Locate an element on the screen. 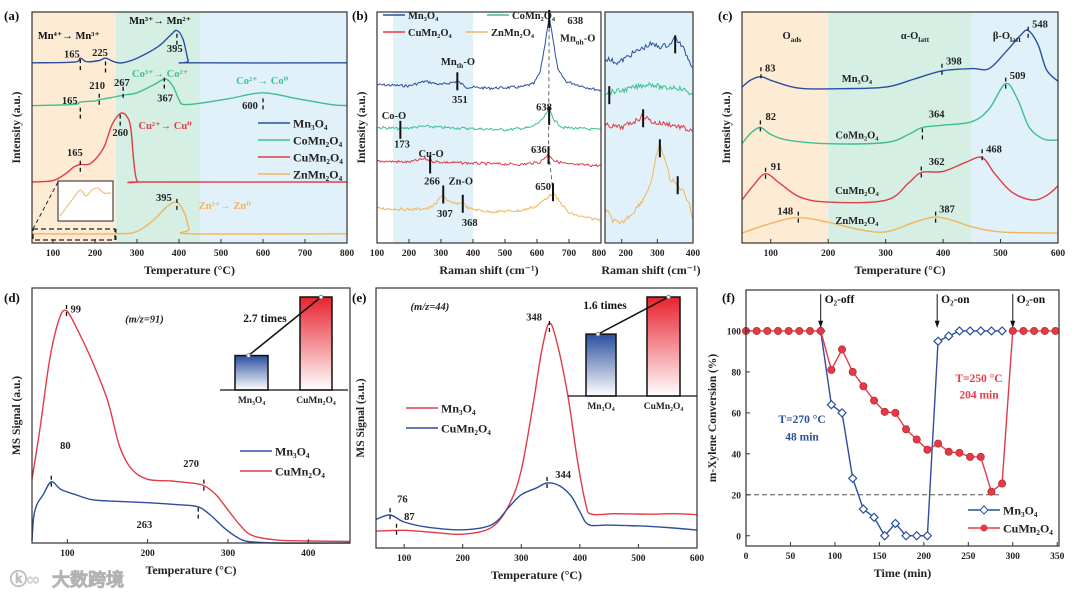  annotation-text: O is located at coordinates (786, 36).